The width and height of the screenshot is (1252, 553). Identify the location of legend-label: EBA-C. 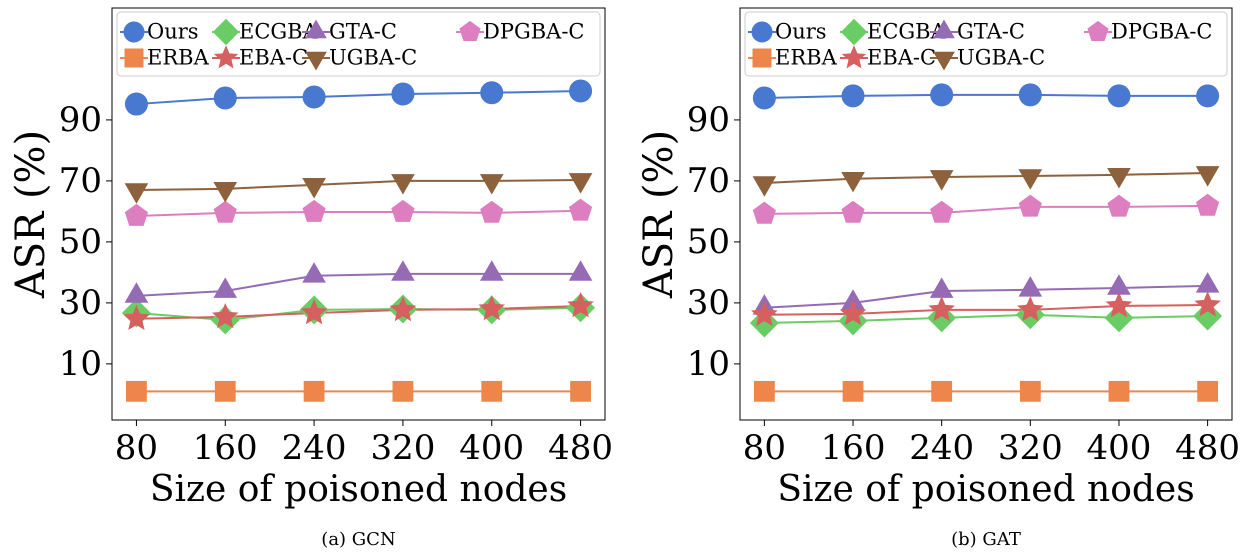
(901, 58).